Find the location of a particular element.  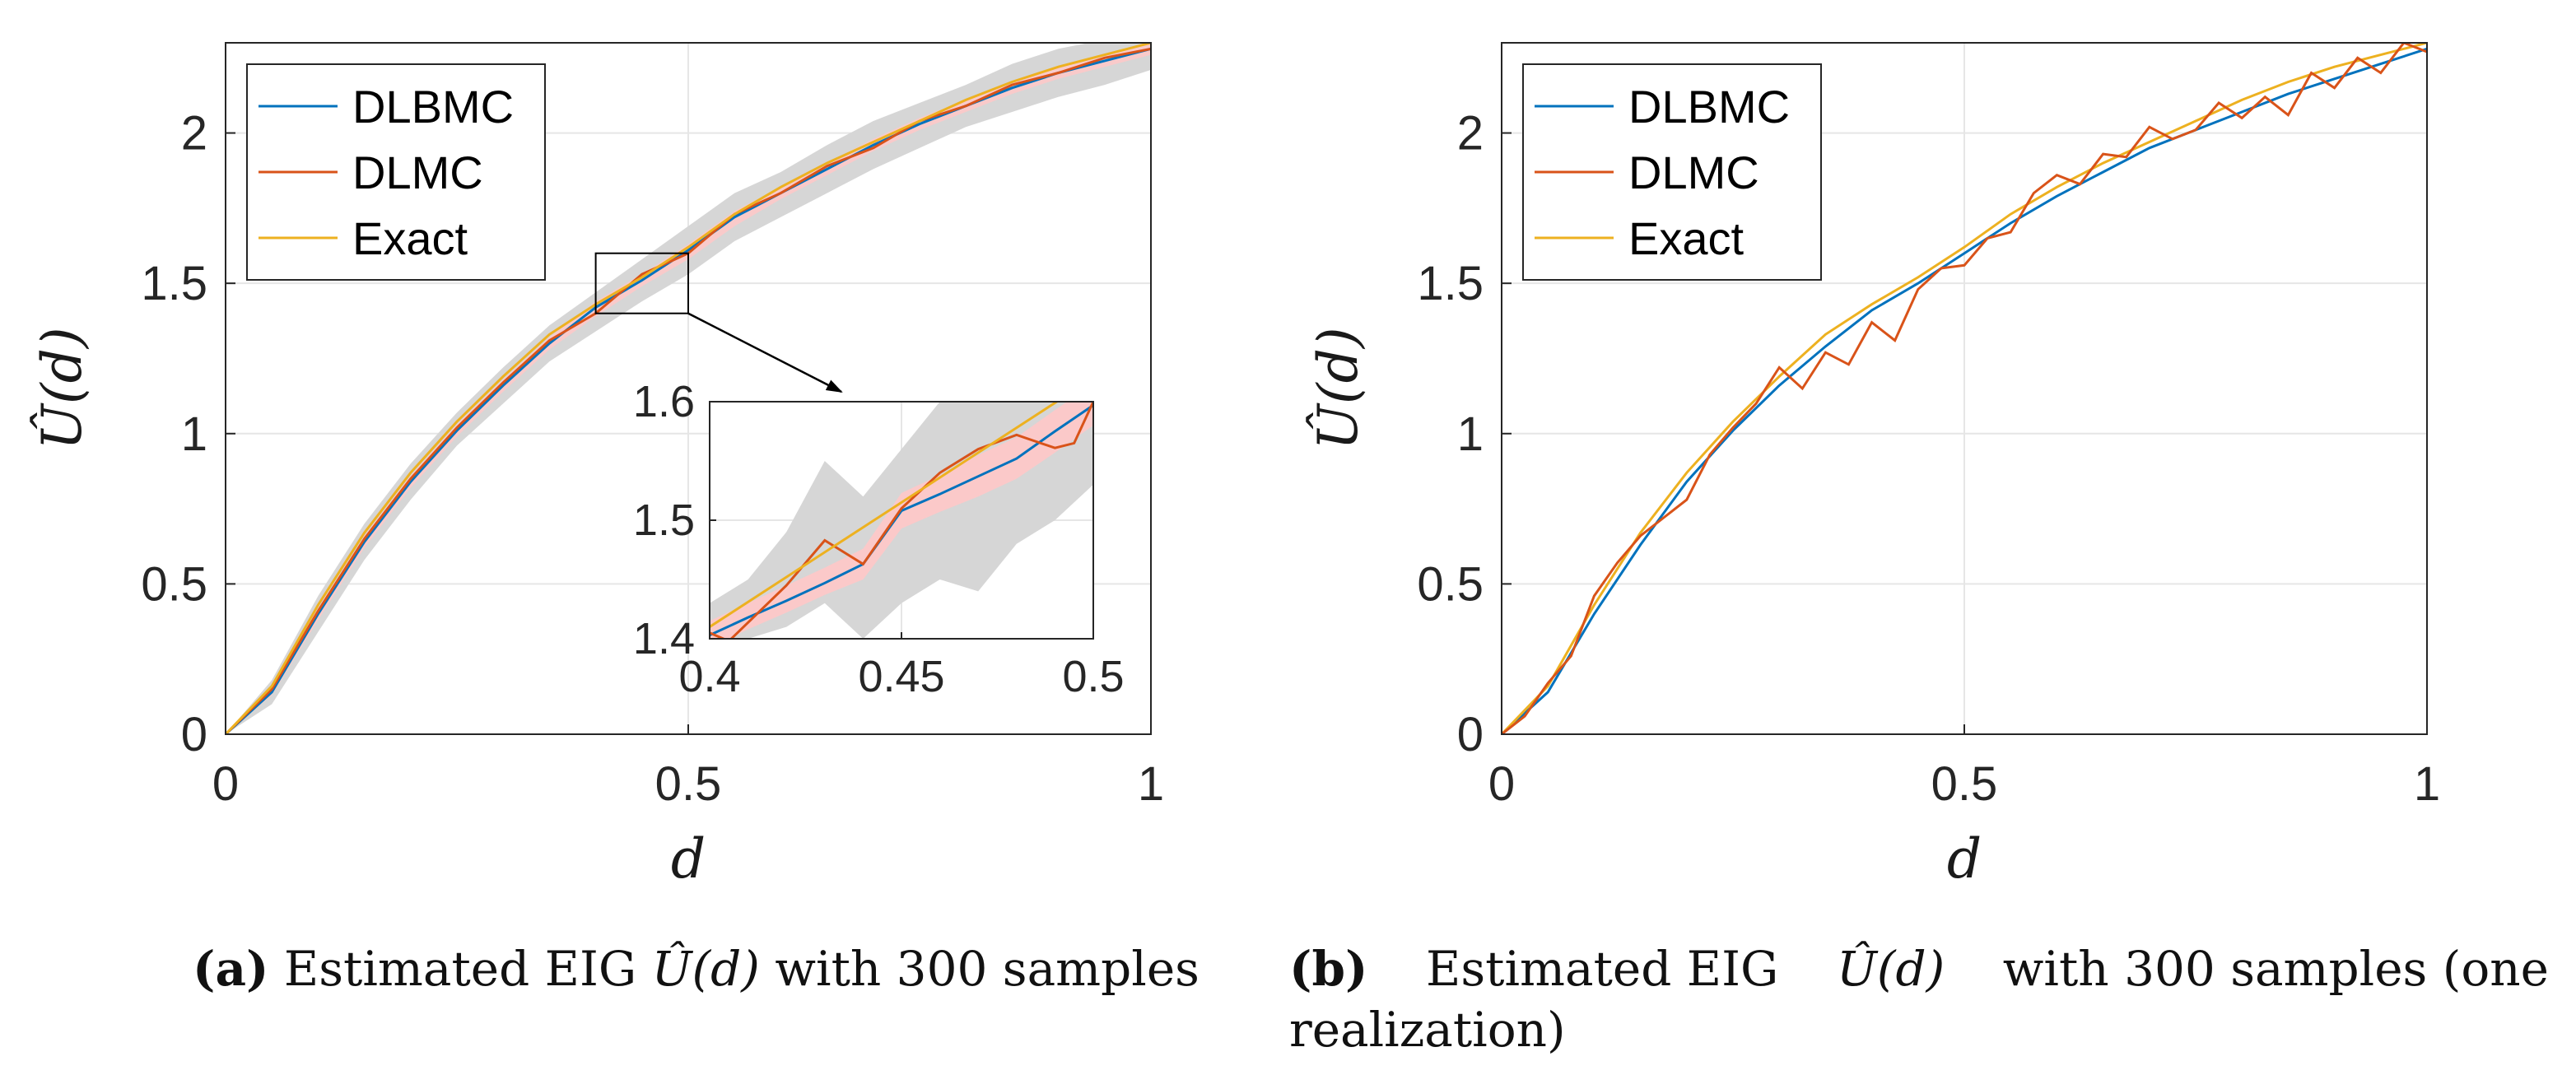

legend-label-dlmc-b: DLMC is located at coordinates (1693, 172).